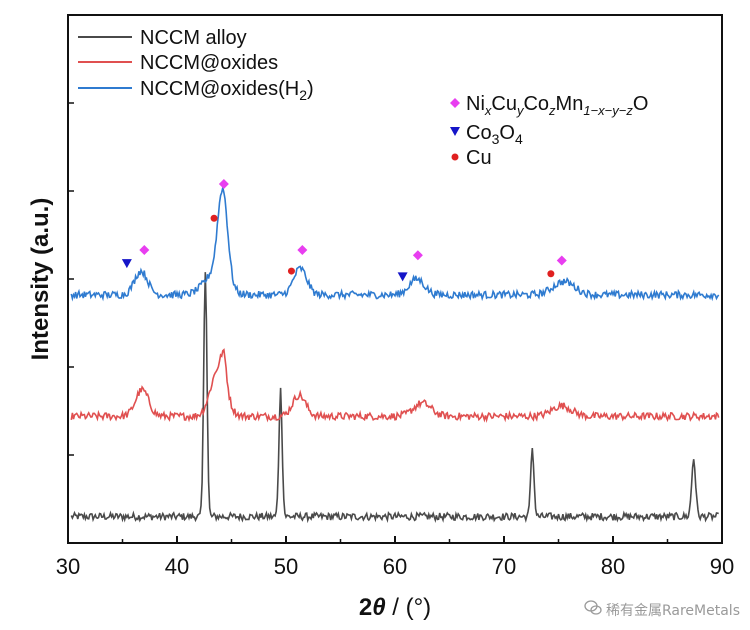 The height and width of the screenshot is (630, 750). I want to click on legend-label-oxide-phase: NixCuyCozMn1−x−y−zO, so click(557, 105).